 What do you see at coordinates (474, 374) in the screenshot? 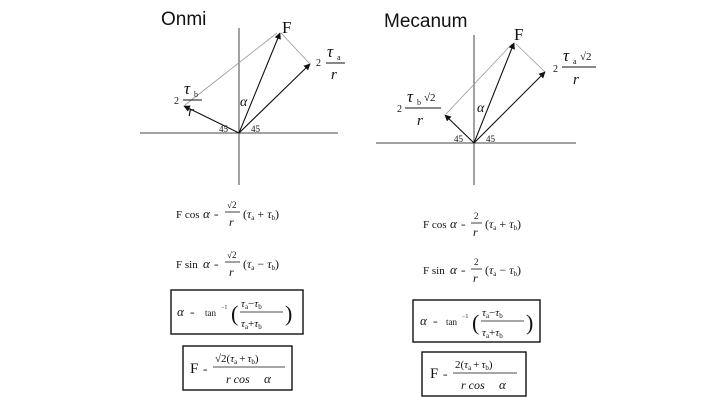
I see `mecanum-equation-force-box: F = 2(τa + τb) r cos α` at bounding box center [474, 374].